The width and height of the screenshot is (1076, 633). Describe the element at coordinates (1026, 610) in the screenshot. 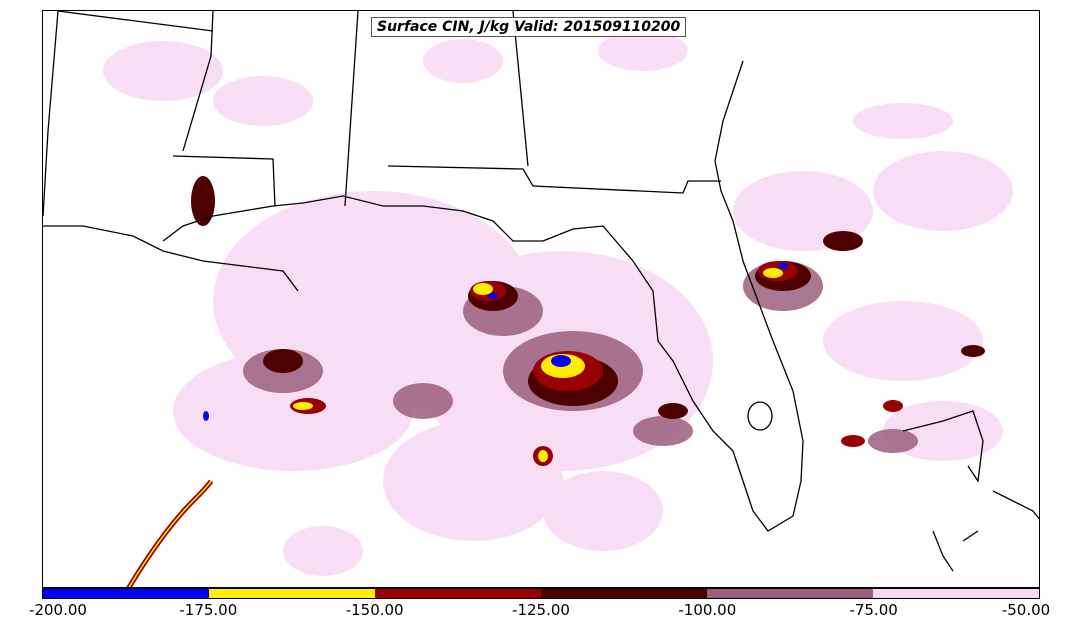

I see `colorbar-tick-label: -50.00` at that location.